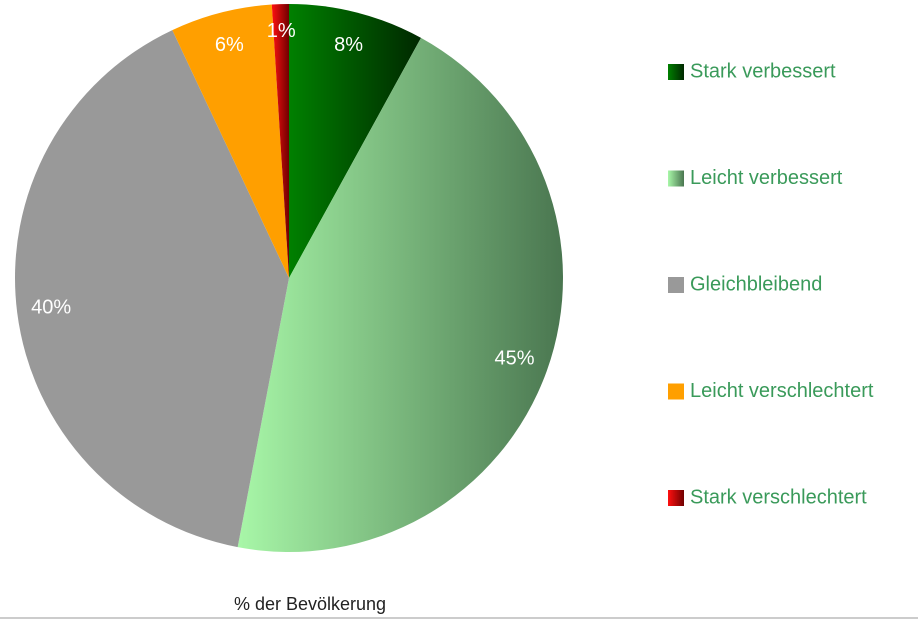 This screenshot has width=918, height=620. What do you see at coordinates (51, 307) in the screenshot?
I see `data-label: 40%` at bounding box center [51, 307].